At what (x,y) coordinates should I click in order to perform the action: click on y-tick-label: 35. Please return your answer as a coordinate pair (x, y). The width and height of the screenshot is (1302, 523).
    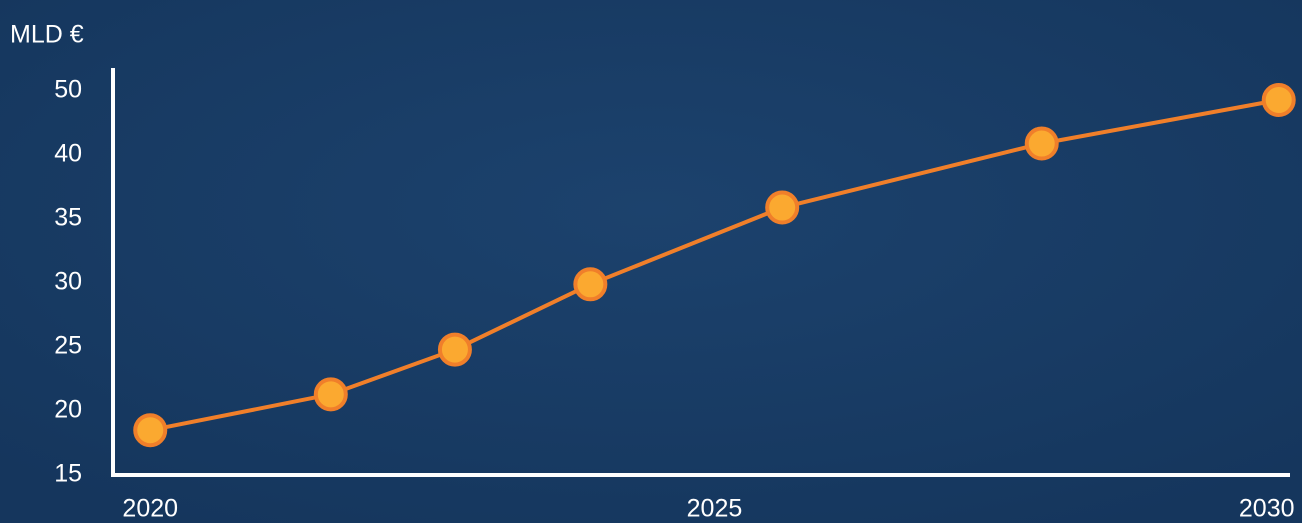
    Looking at the image, I should click on (68, 218).